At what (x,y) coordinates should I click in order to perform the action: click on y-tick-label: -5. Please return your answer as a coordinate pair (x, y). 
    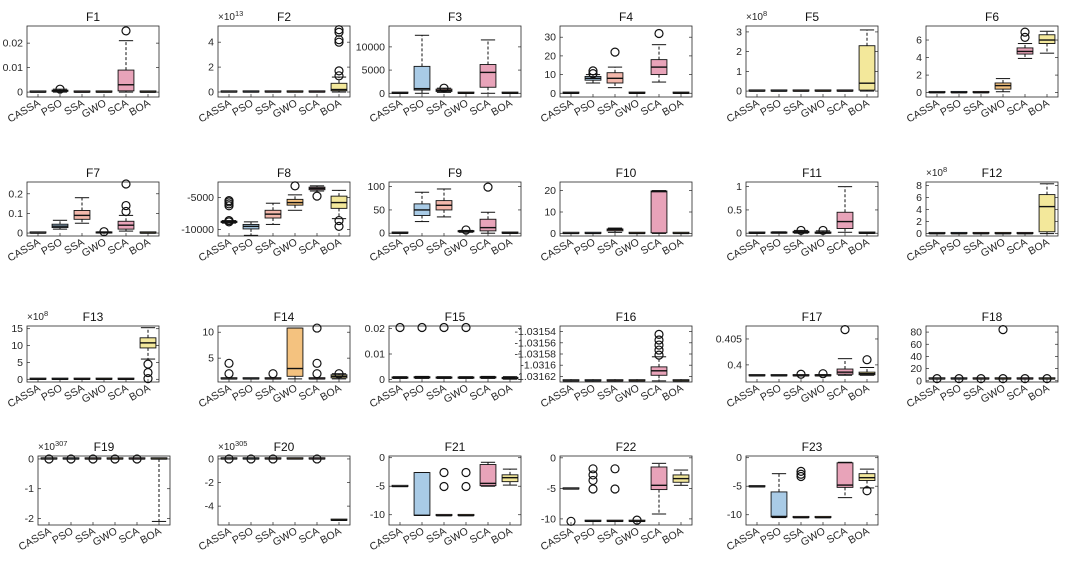
    Looking at the image, I should click on (737, 487).